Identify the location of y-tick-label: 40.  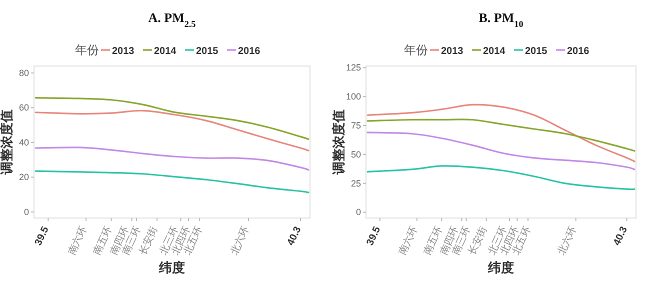
(23, 142).